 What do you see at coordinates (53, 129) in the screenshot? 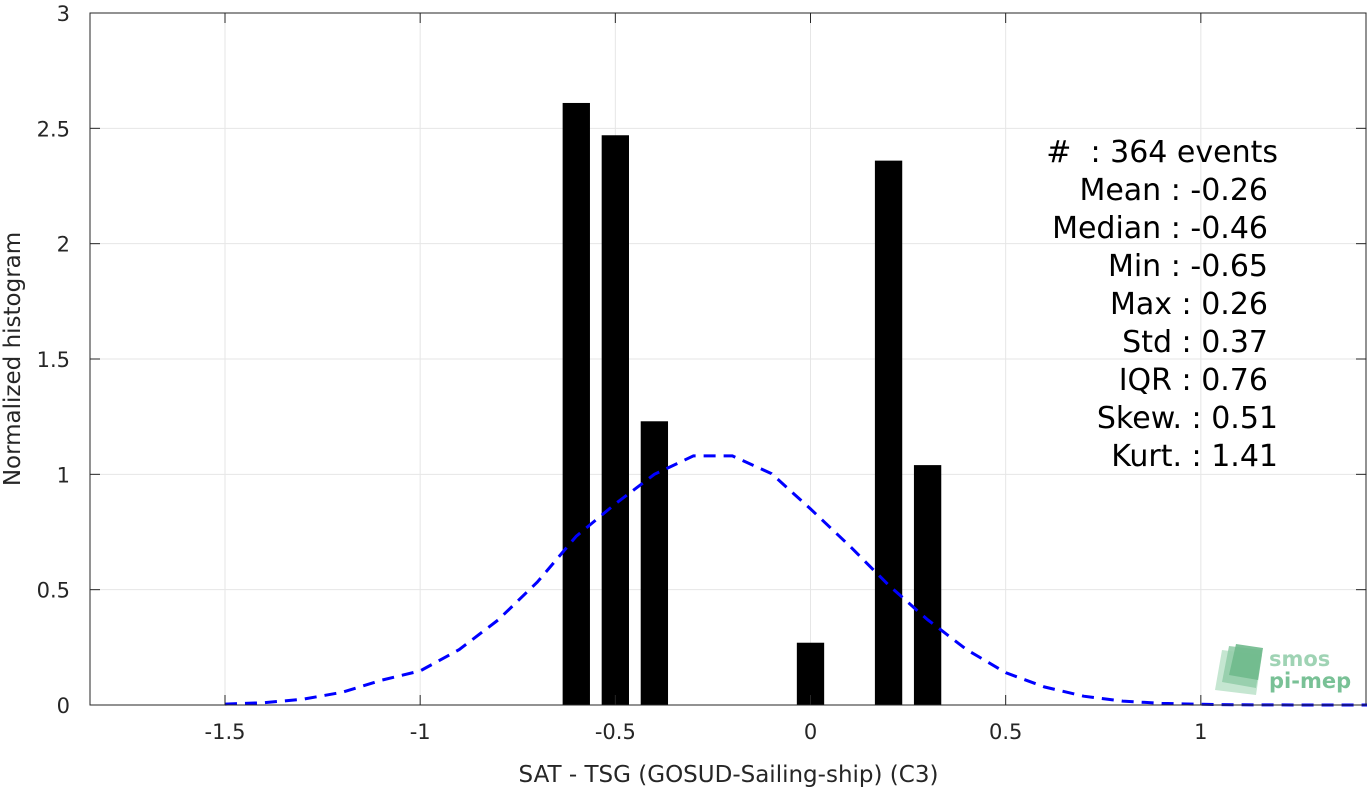
I see `y-tick-label: 2.5` at bounding box center [53, 129].